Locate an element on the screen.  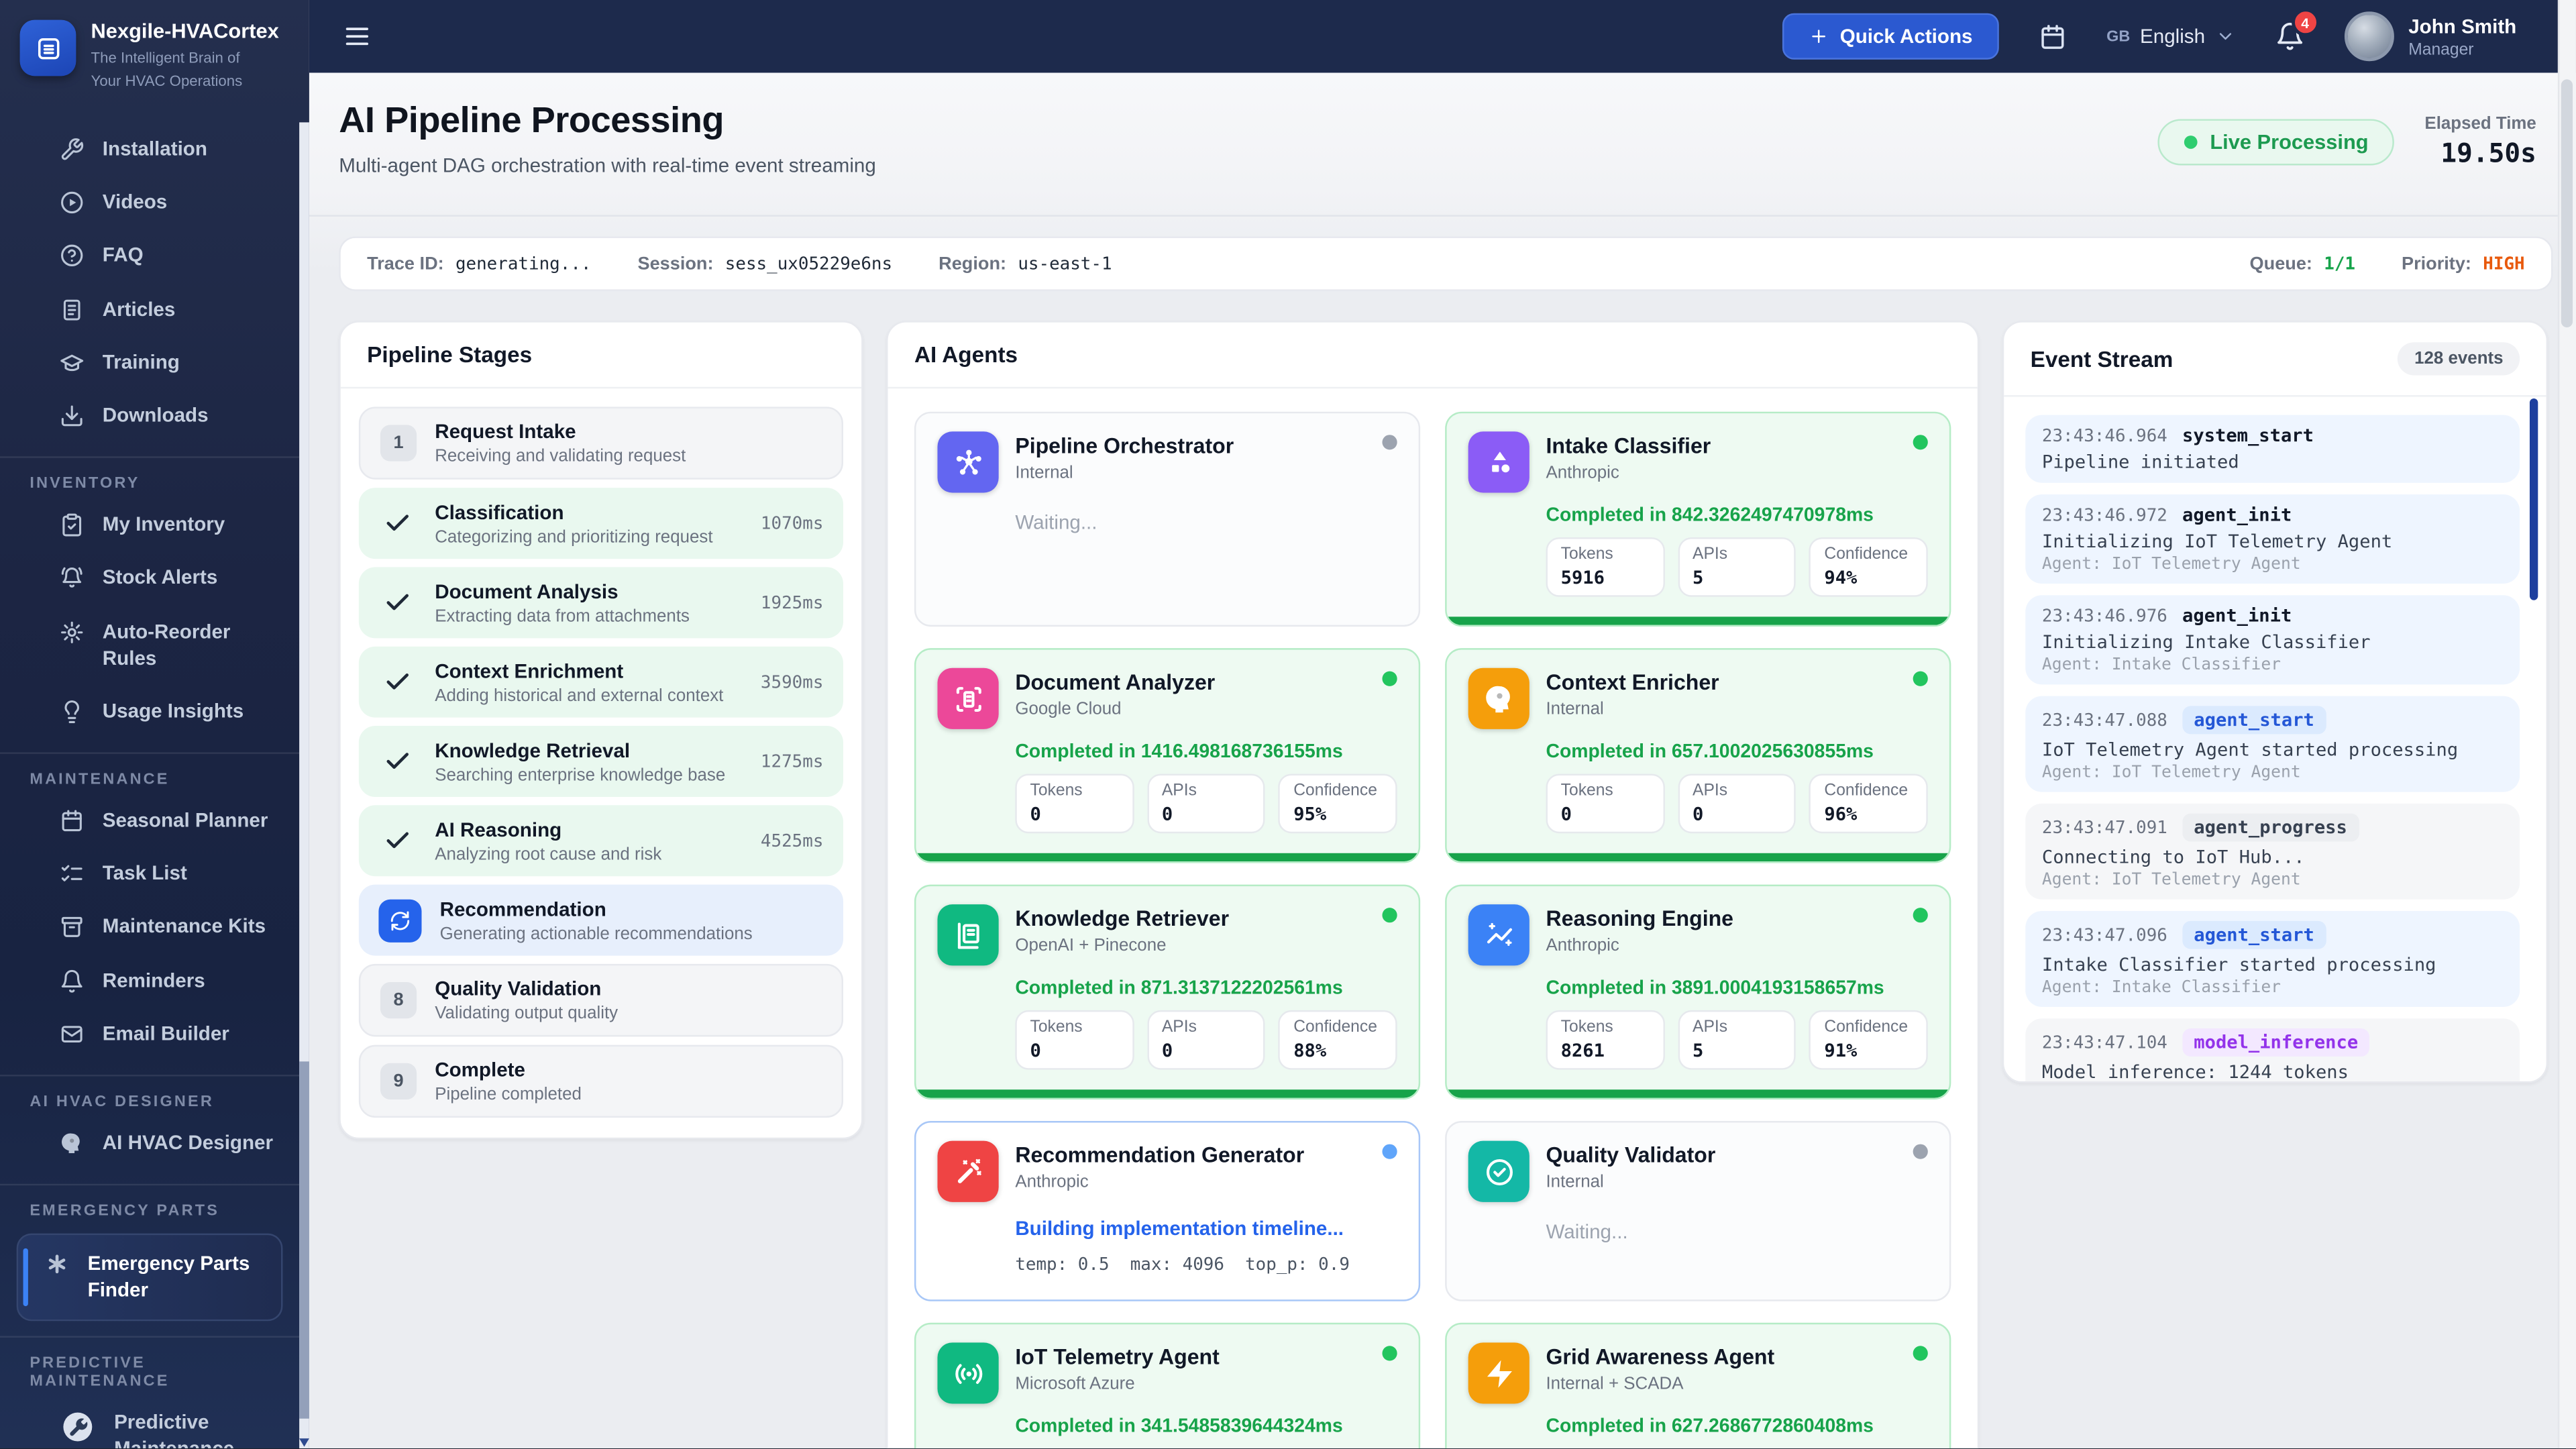
radio-signal-icon is located at coordinates (968, 1373).